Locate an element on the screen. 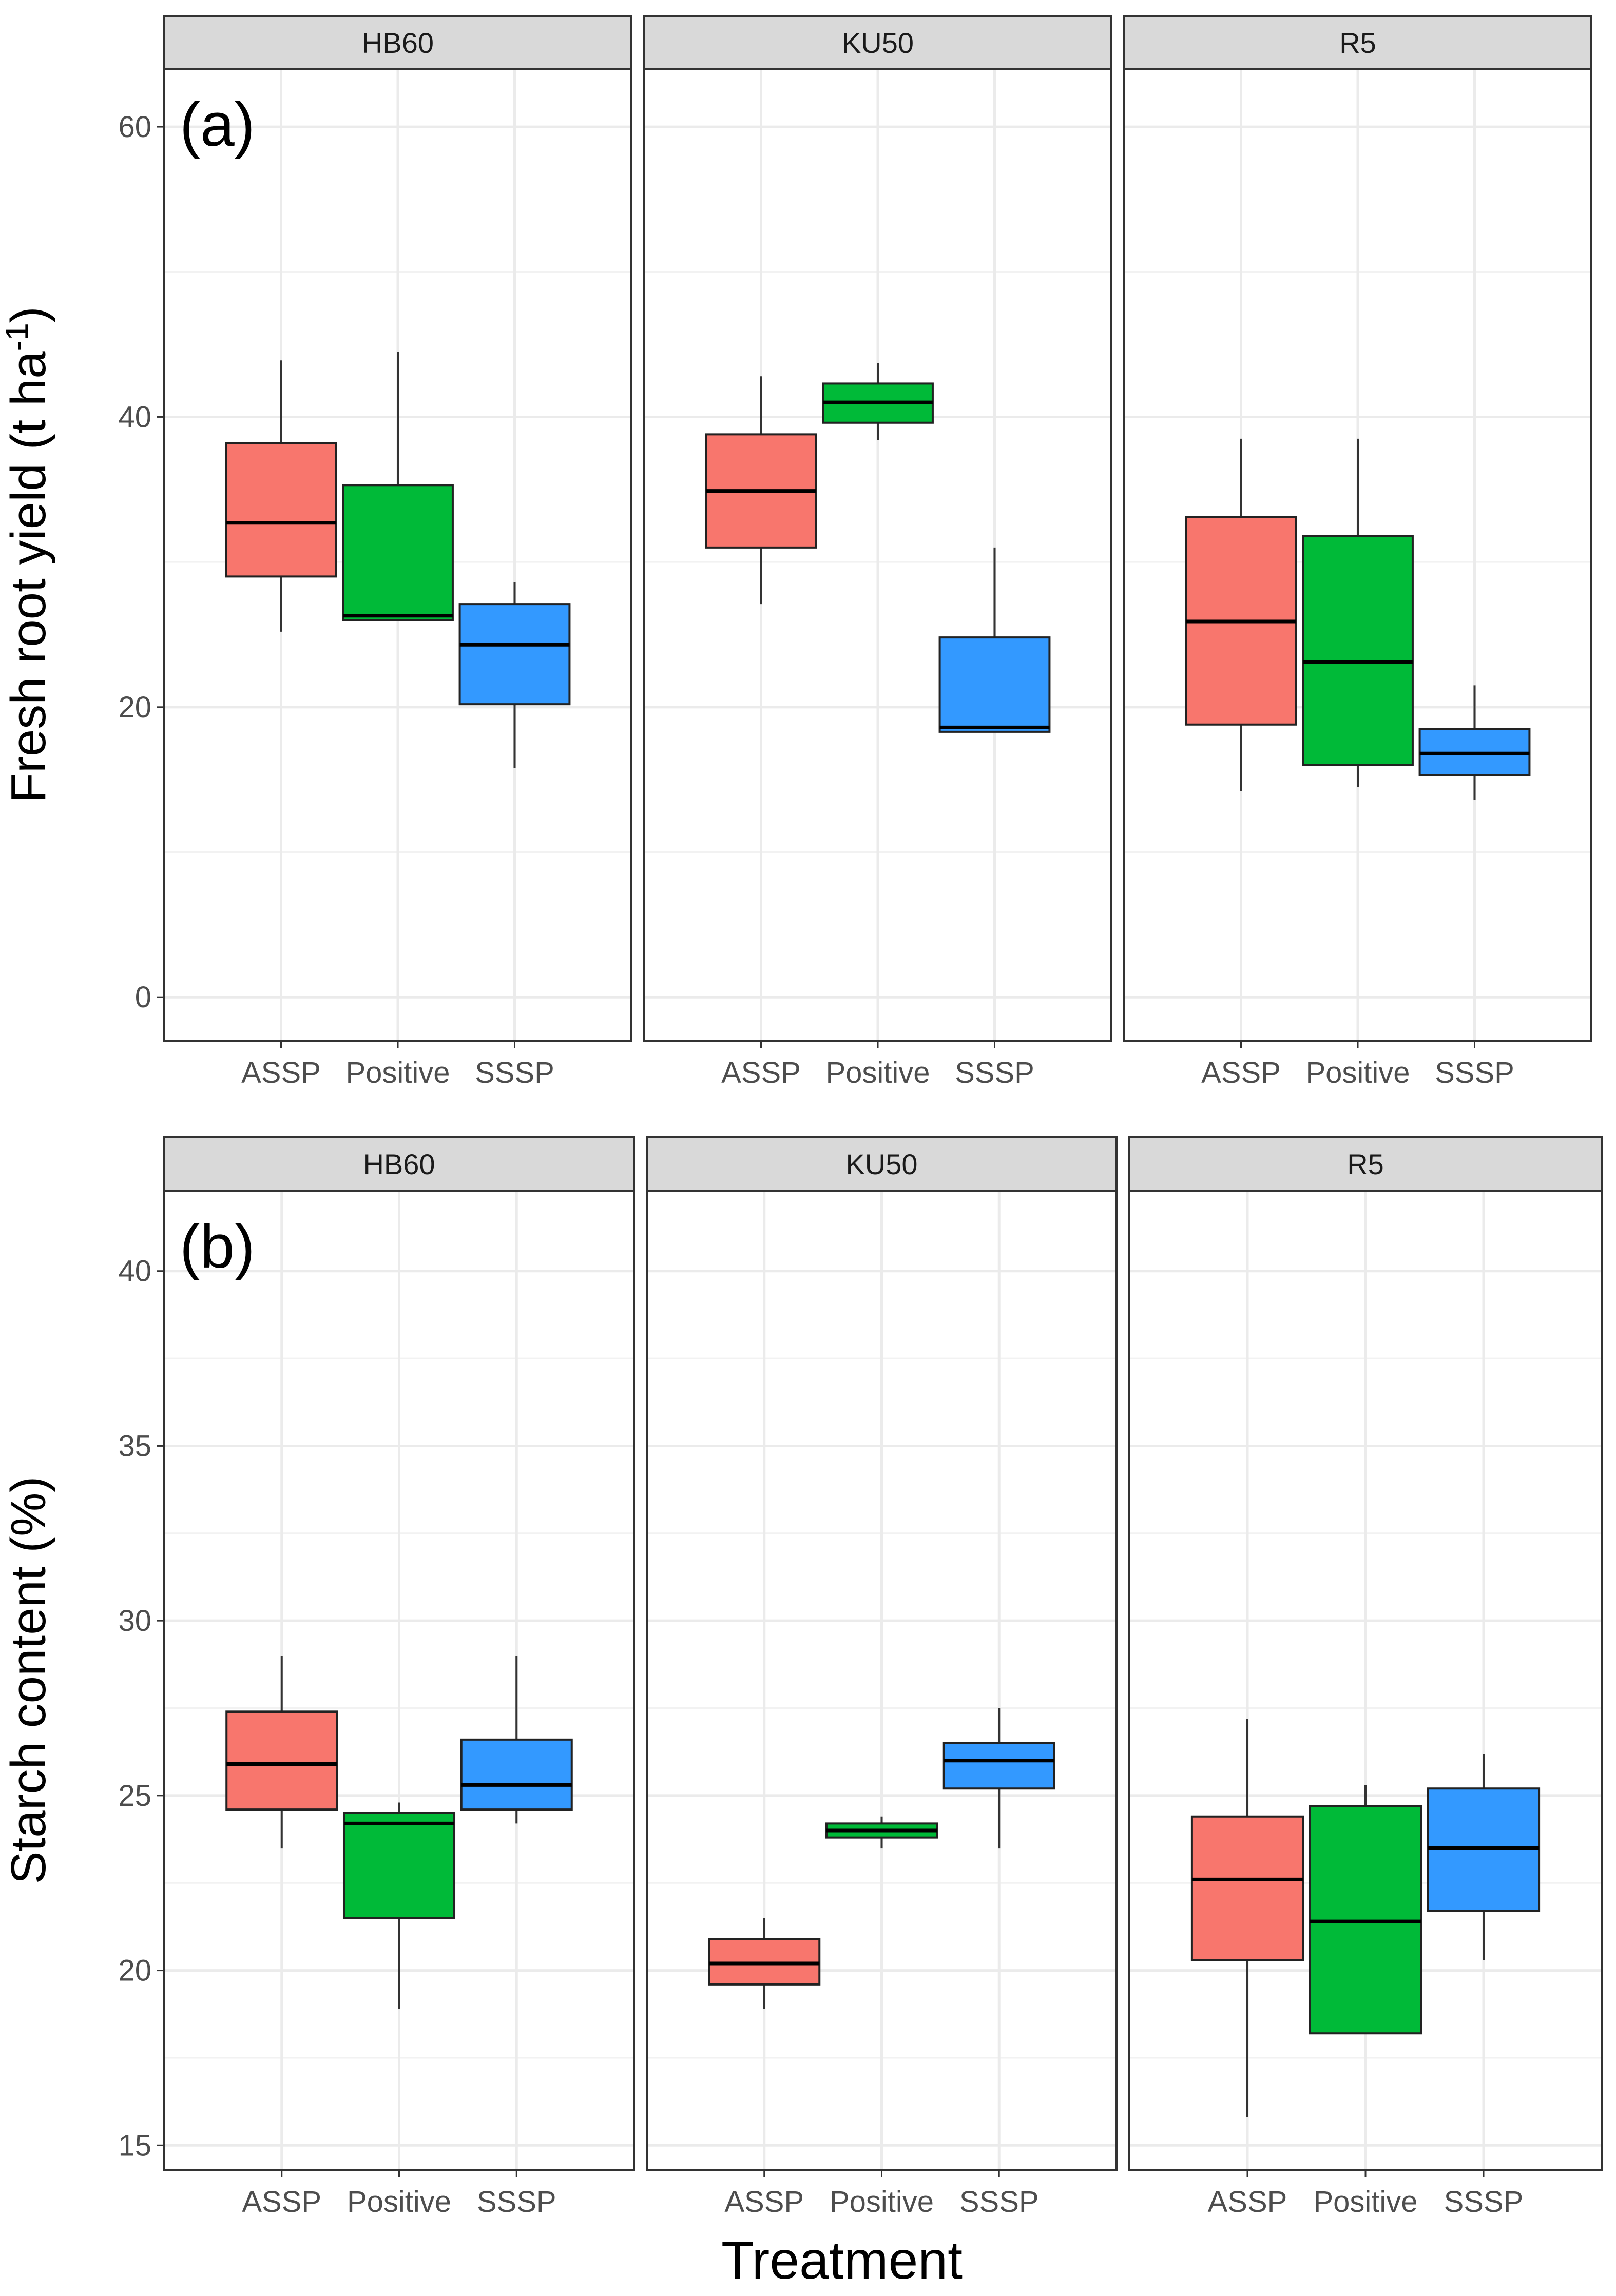 The width and height of the screenshot is (1616, 2296). y-axis-title-text: Fresh root yield (t ha is located at coordinates (28, 577).